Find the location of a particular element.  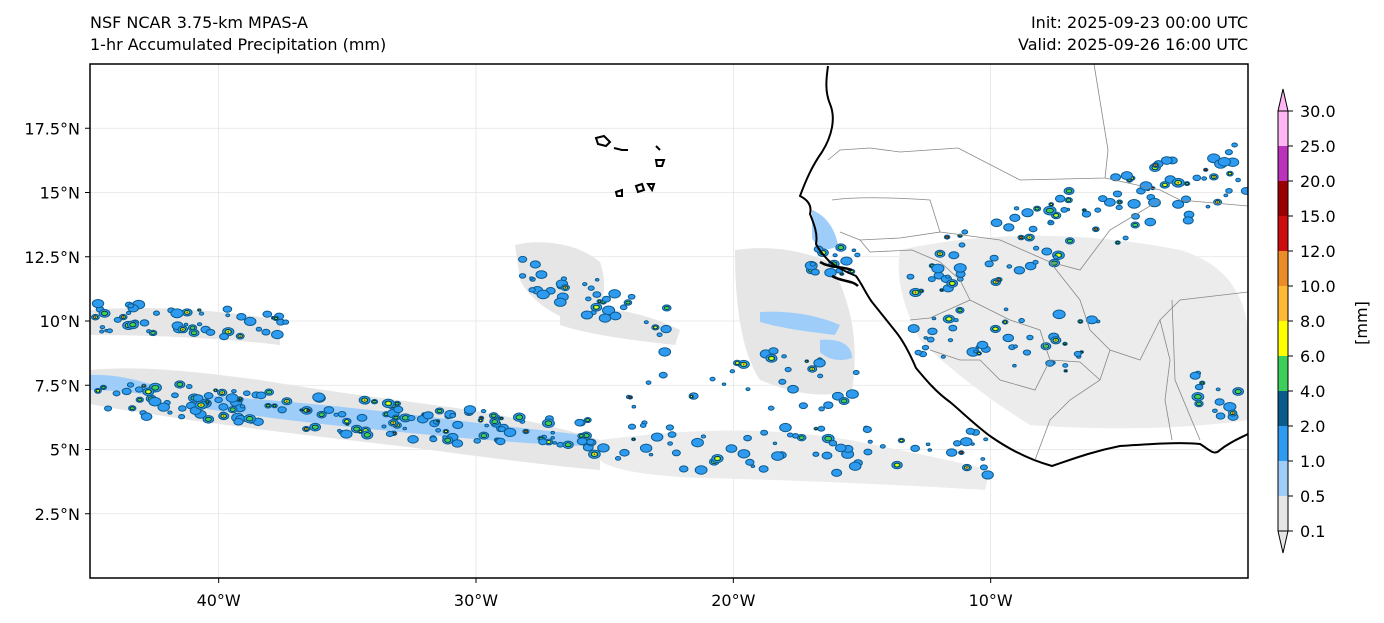

colorbar-tick-label: 1.0 is located at coordinates (1312, 461).